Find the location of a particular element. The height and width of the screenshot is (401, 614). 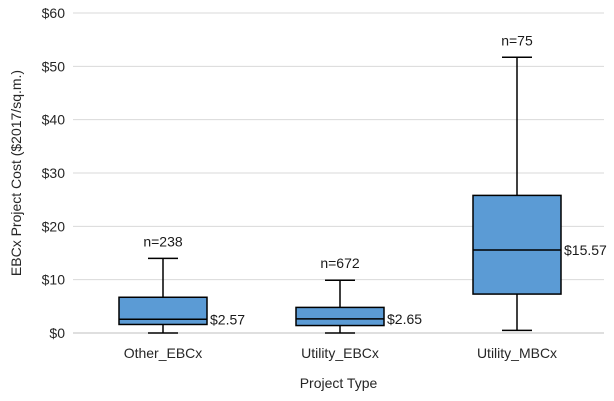

y-tick-label: $40 is located at coordinates (54, 120).